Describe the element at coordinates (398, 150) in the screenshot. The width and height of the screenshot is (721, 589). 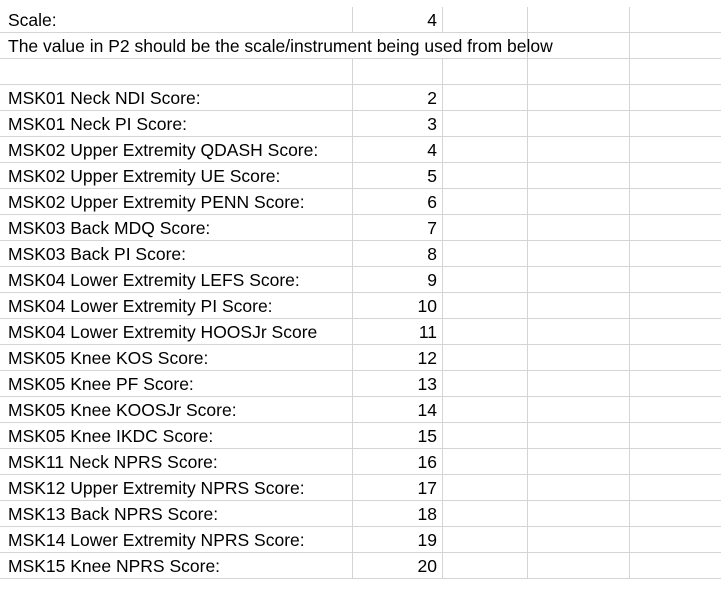
I see `cell-score-value: 4` at that location.